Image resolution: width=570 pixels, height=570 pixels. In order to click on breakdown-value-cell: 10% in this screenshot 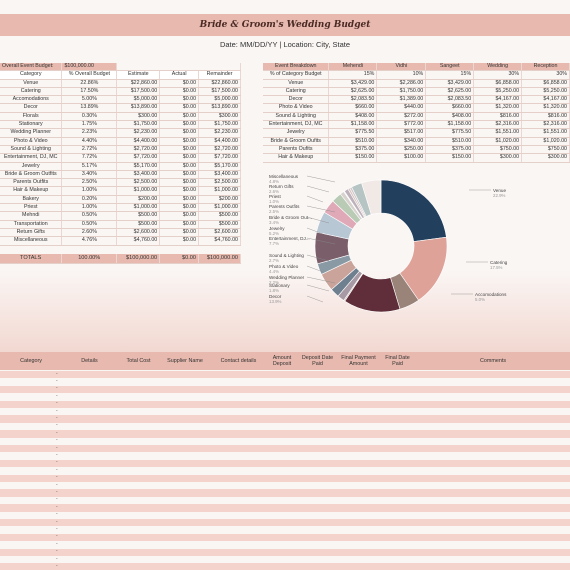, I will do `click(401, 75)`.